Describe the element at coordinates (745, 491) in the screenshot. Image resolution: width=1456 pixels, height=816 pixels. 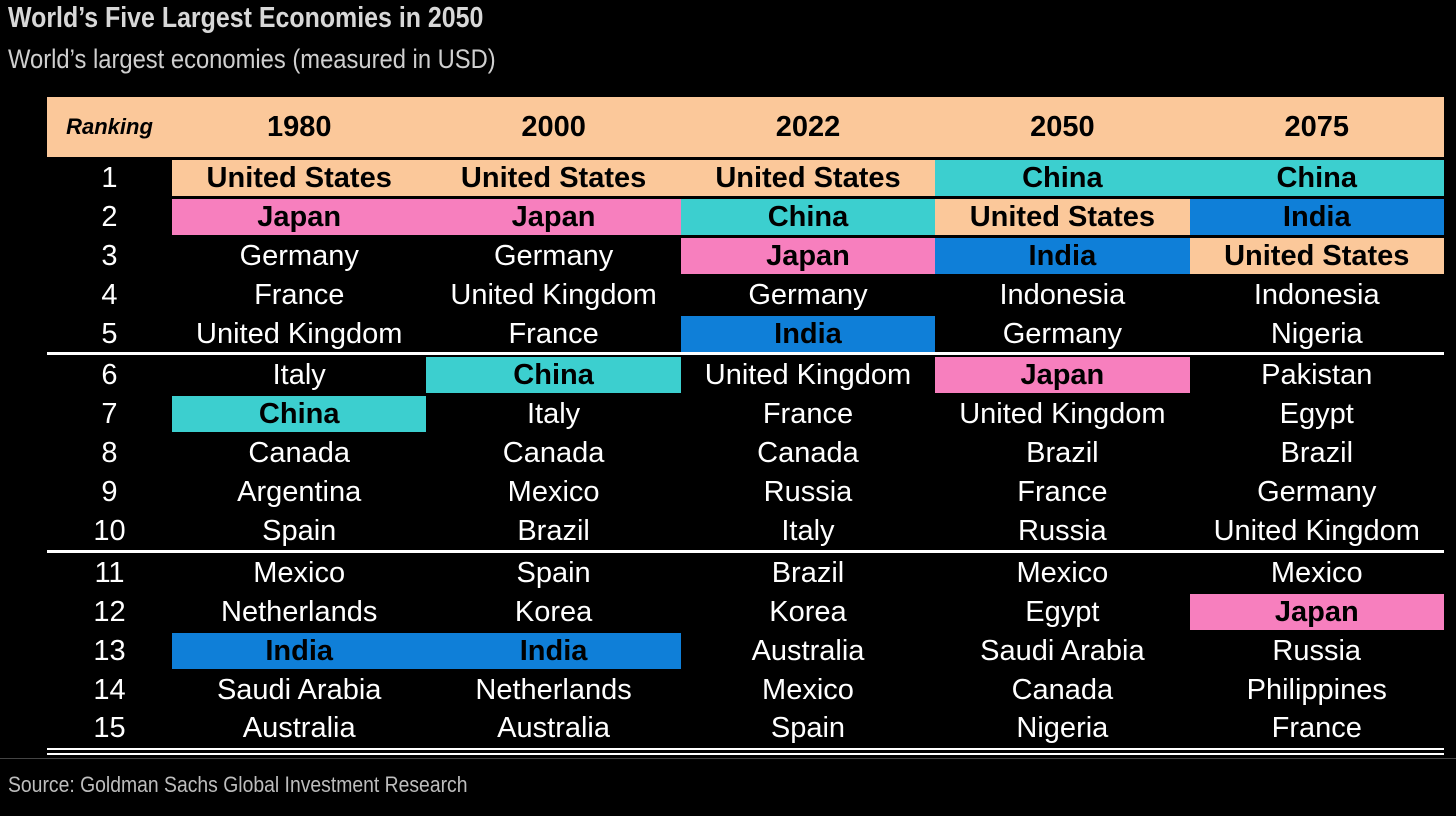
I see `table-row: 9 Argentina Mexico Russia France Germany` at that location.